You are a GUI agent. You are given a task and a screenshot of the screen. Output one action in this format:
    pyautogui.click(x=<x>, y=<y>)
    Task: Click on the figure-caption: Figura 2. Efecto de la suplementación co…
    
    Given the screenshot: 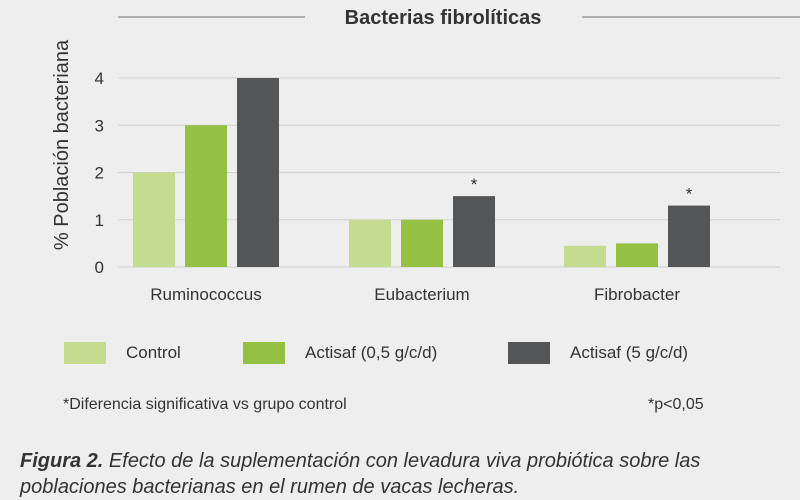 What is the action you would take?
    pyautogui.click(x=407, y=474)
    